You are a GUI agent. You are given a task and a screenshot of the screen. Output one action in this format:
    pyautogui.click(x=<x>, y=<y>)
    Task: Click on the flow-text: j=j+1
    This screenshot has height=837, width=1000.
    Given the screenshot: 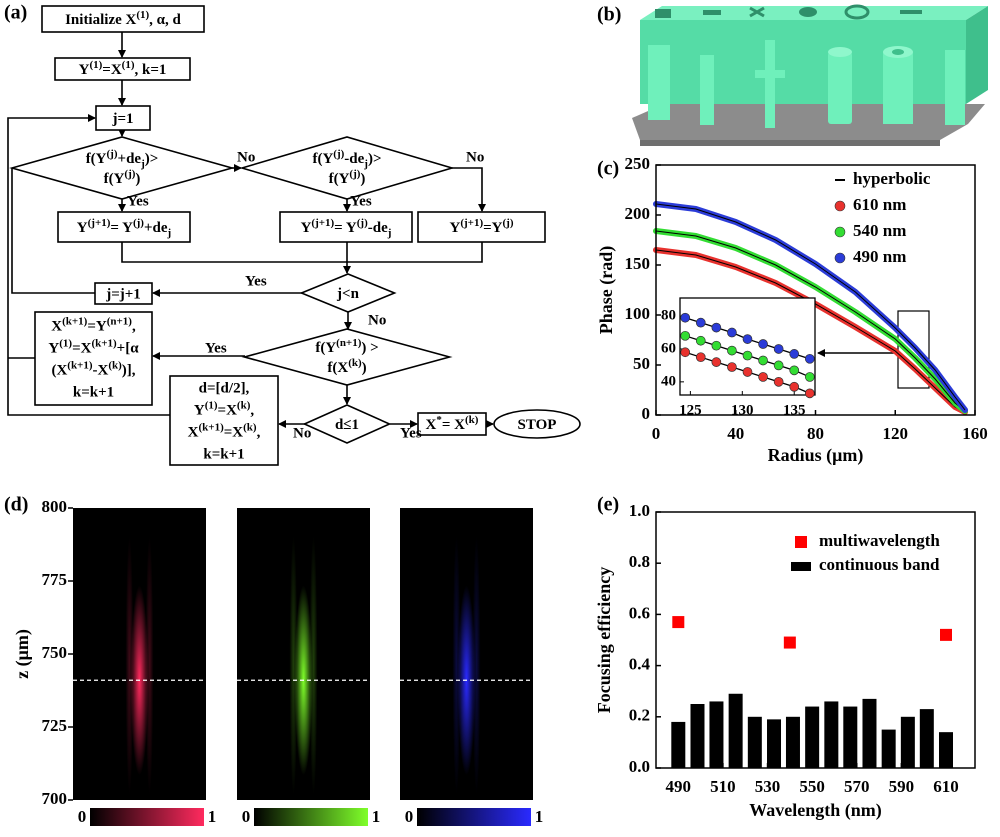 What is the action you would take?
    pyautogui.click(x=123, y=295)
    